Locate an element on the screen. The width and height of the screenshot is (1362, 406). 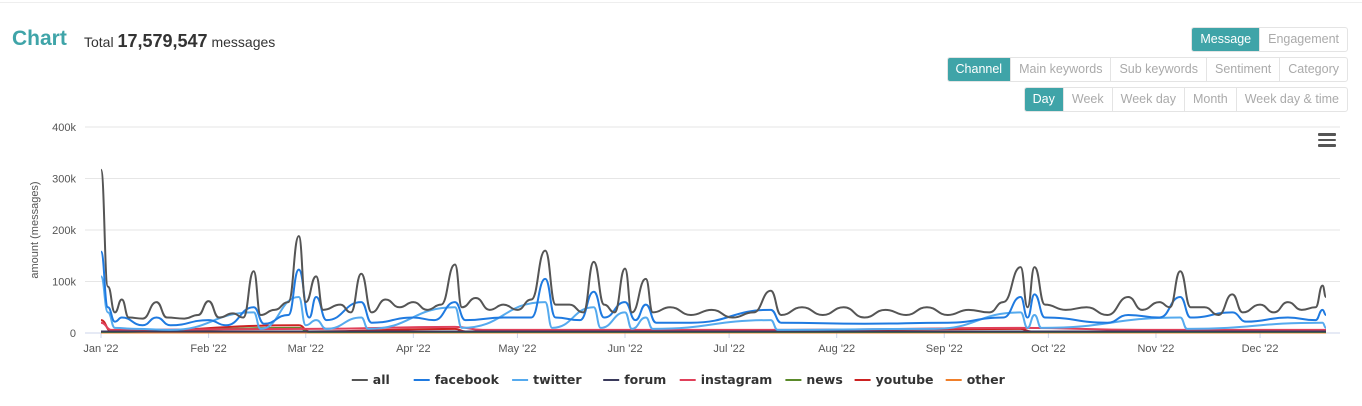
series-line-twitter is located at coordinates (713, 303).